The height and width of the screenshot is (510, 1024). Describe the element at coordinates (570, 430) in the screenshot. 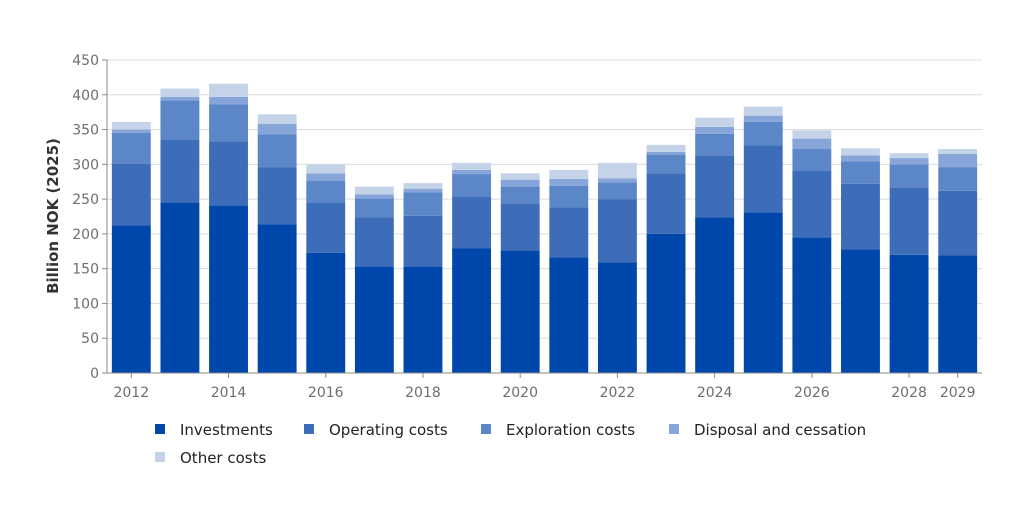

I see `legend-label: Exploration costs` at that location.